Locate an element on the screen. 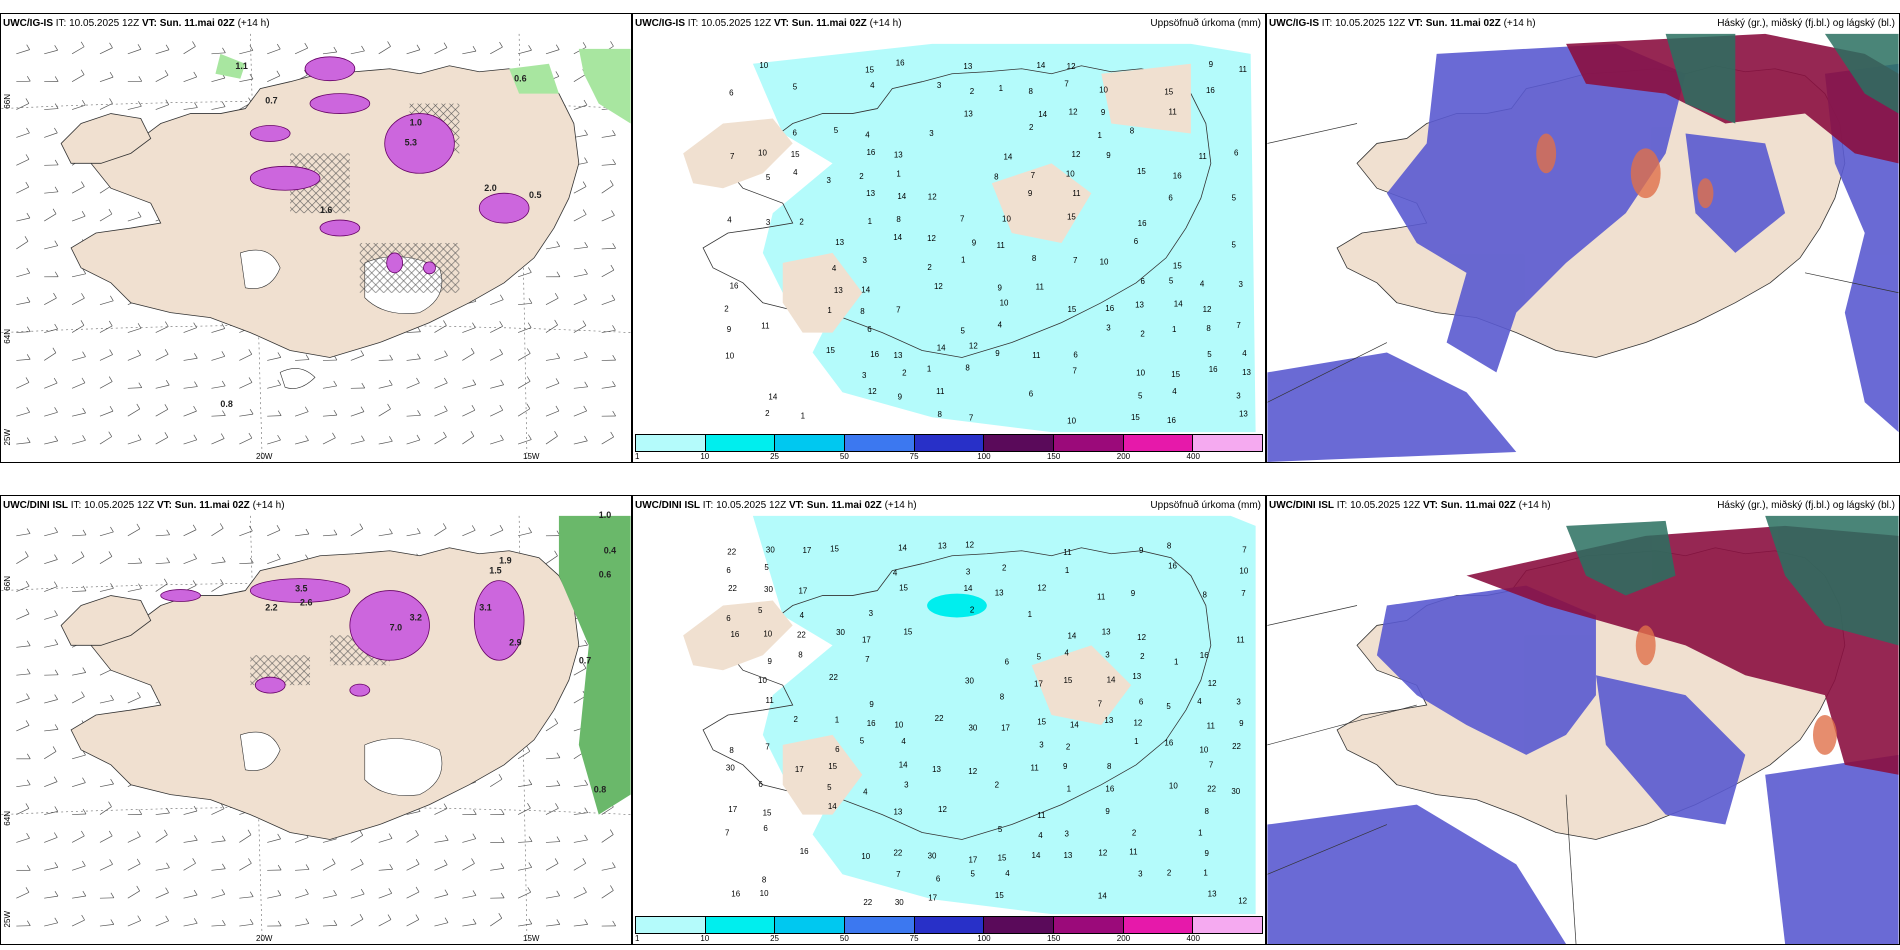 The width and height of the screenshot is (1900, 950). precip-value-label: 30 is located at coordinates (973, 728).